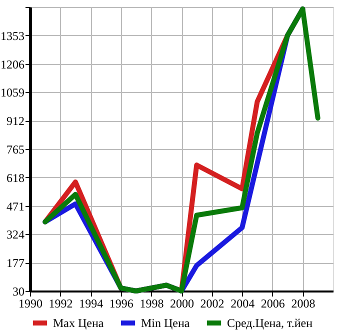  Describe the element at coordinates (15, 177) in the screenshot. I see `y-tick-label: 618` at that location.